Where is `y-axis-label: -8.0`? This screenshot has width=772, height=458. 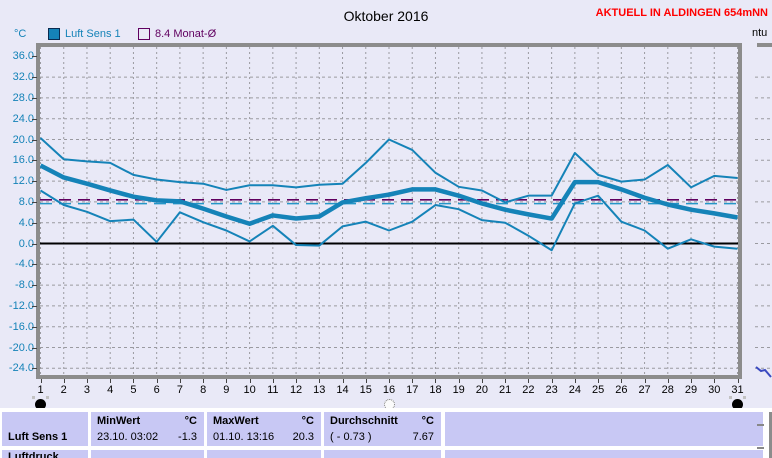 y-axis-label: -8.0 is located at coordinates (24, 285).